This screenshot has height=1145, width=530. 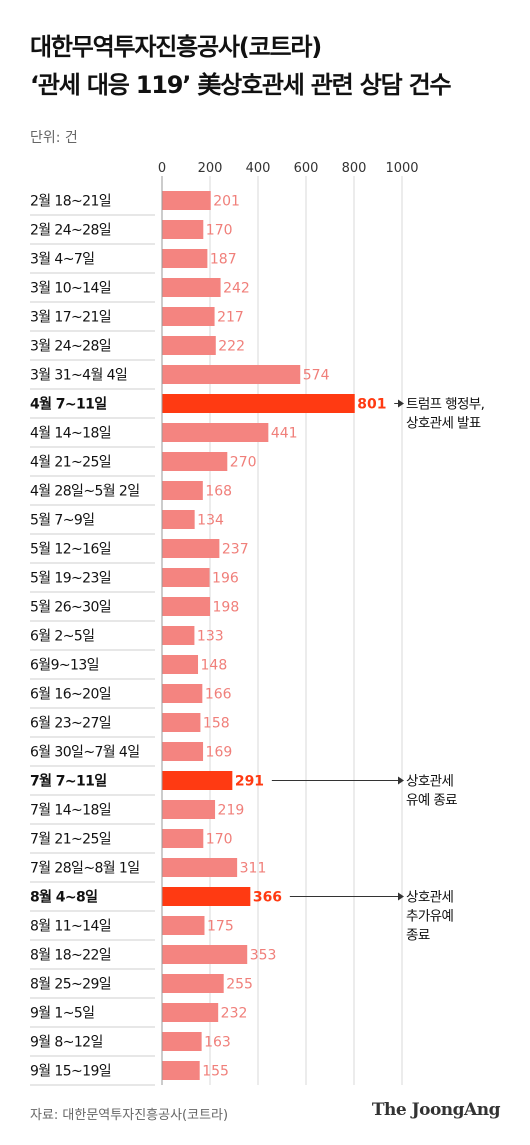 What do you see at coordinates (418, 936) in the screenshot?
I see `annotation-text: 종료` at bounding box center [418, 936].